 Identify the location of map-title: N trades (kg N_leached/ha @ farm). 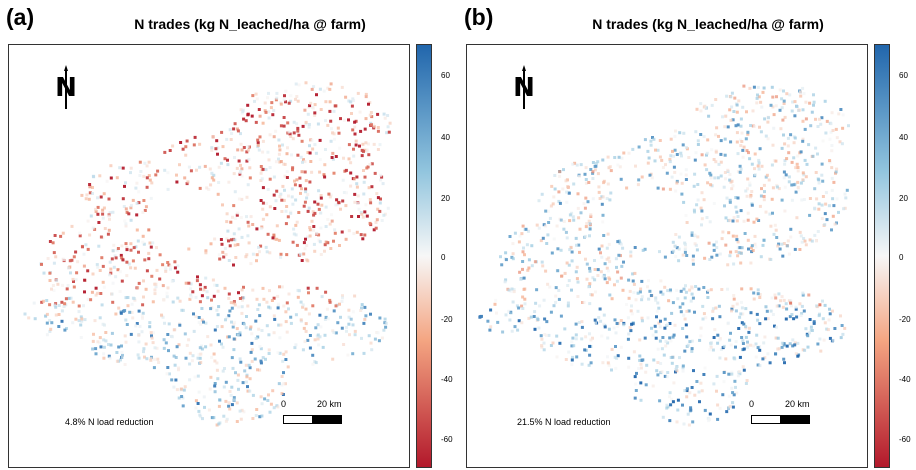
(250, 24).